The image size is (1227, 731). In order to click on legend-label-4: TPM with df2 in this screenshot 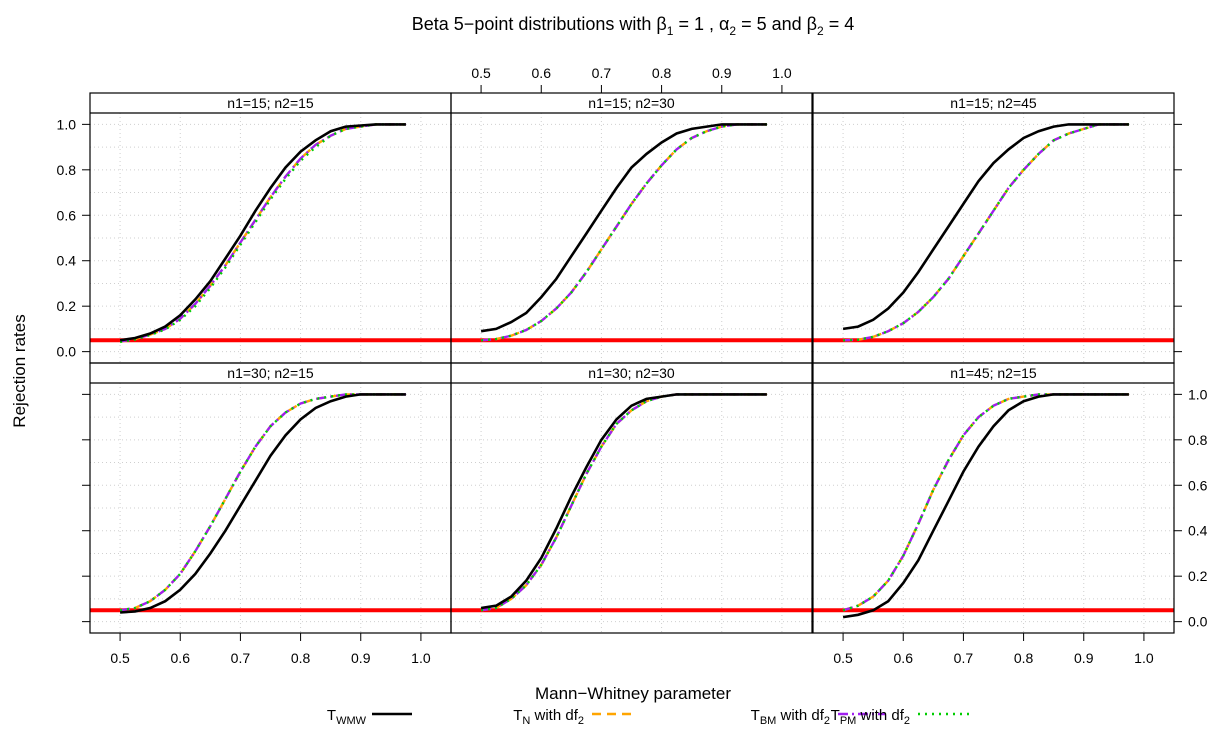, I will do `click(870, 717)`.